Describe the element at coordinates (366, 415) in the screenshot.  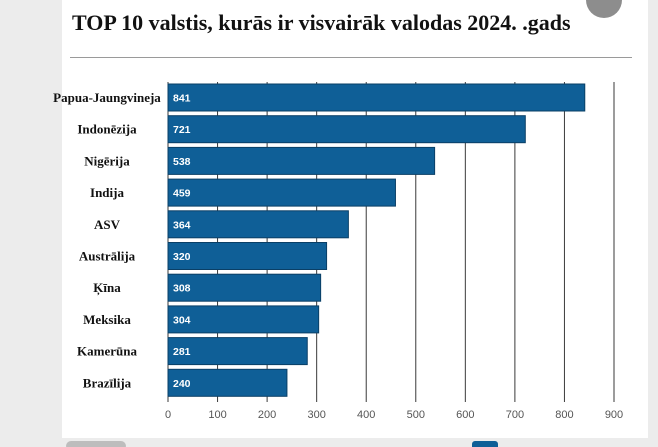
I see `x-tick-label: 400` at that location.